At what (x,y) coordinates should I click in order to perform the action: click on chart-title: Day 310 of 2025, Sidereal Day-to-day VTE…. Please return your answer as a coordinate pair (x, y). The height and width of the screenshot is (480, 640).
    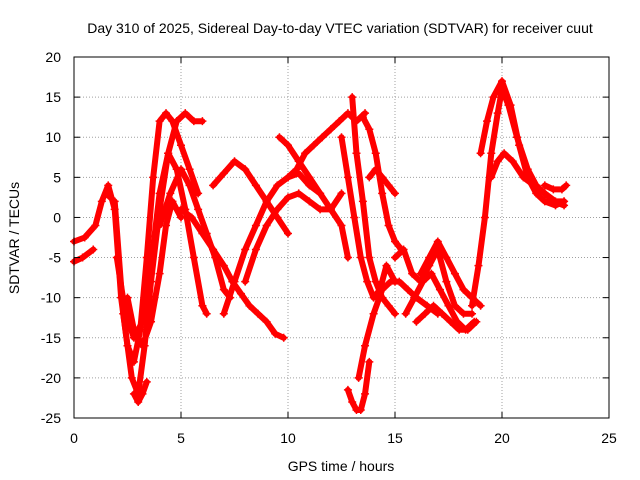
    Looking at the image, I should click on (340, 28).